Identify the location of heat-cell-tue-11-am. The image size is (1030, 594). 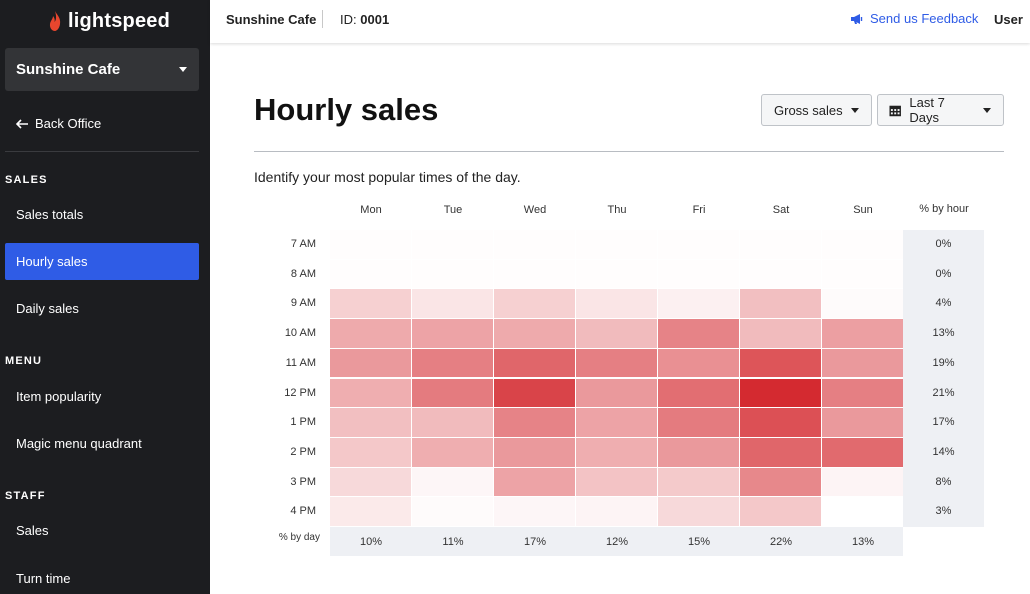
(452, 363).